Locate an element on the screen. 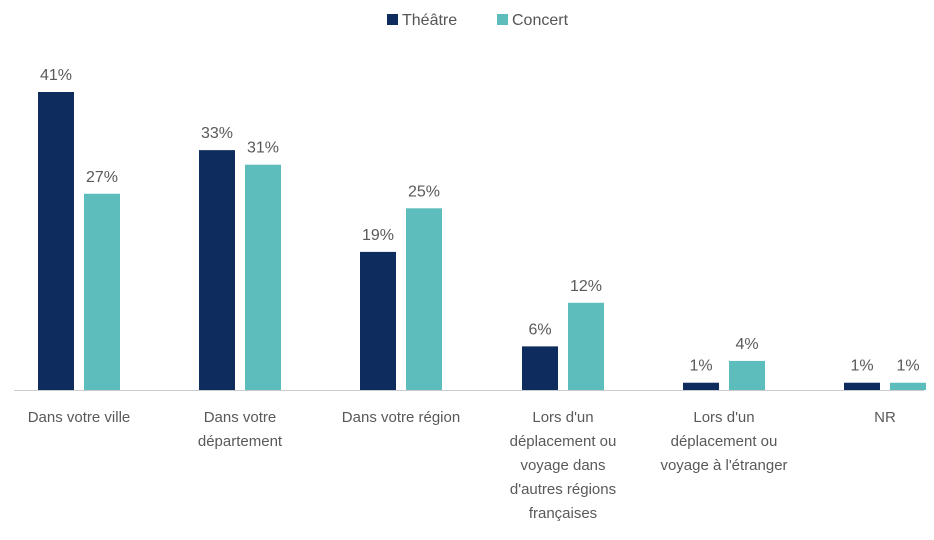 The width and height of the screenshot is (934, 540). legend: Théâtre Concert is located at coordinates (478, 20).